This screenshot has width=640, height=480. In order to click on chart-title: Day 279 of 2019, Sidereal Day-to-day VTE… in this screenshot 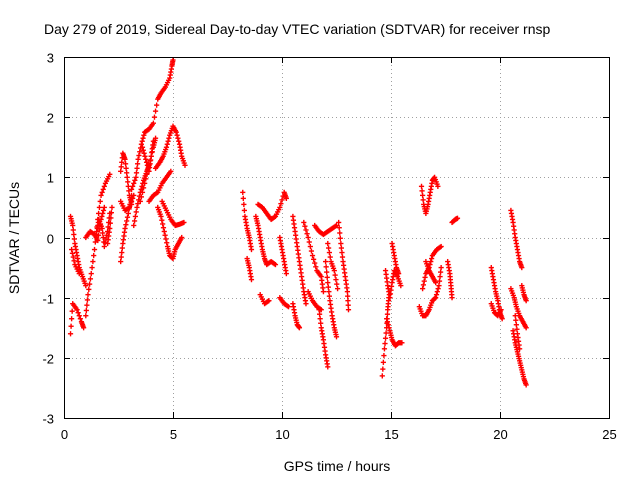, I will do `click(297, 29)`.